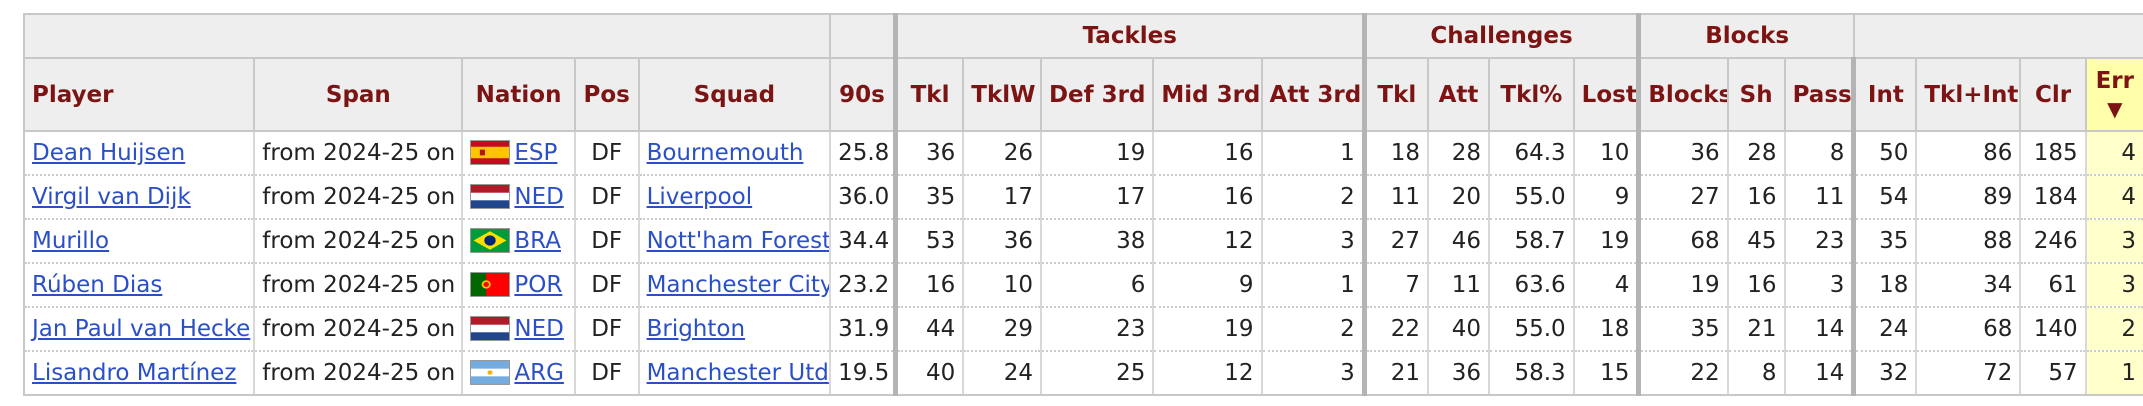 The width and height of the screenshot is (2143, 406). I want to click on cell-squad: Manchester Utd, so click(734, 373).